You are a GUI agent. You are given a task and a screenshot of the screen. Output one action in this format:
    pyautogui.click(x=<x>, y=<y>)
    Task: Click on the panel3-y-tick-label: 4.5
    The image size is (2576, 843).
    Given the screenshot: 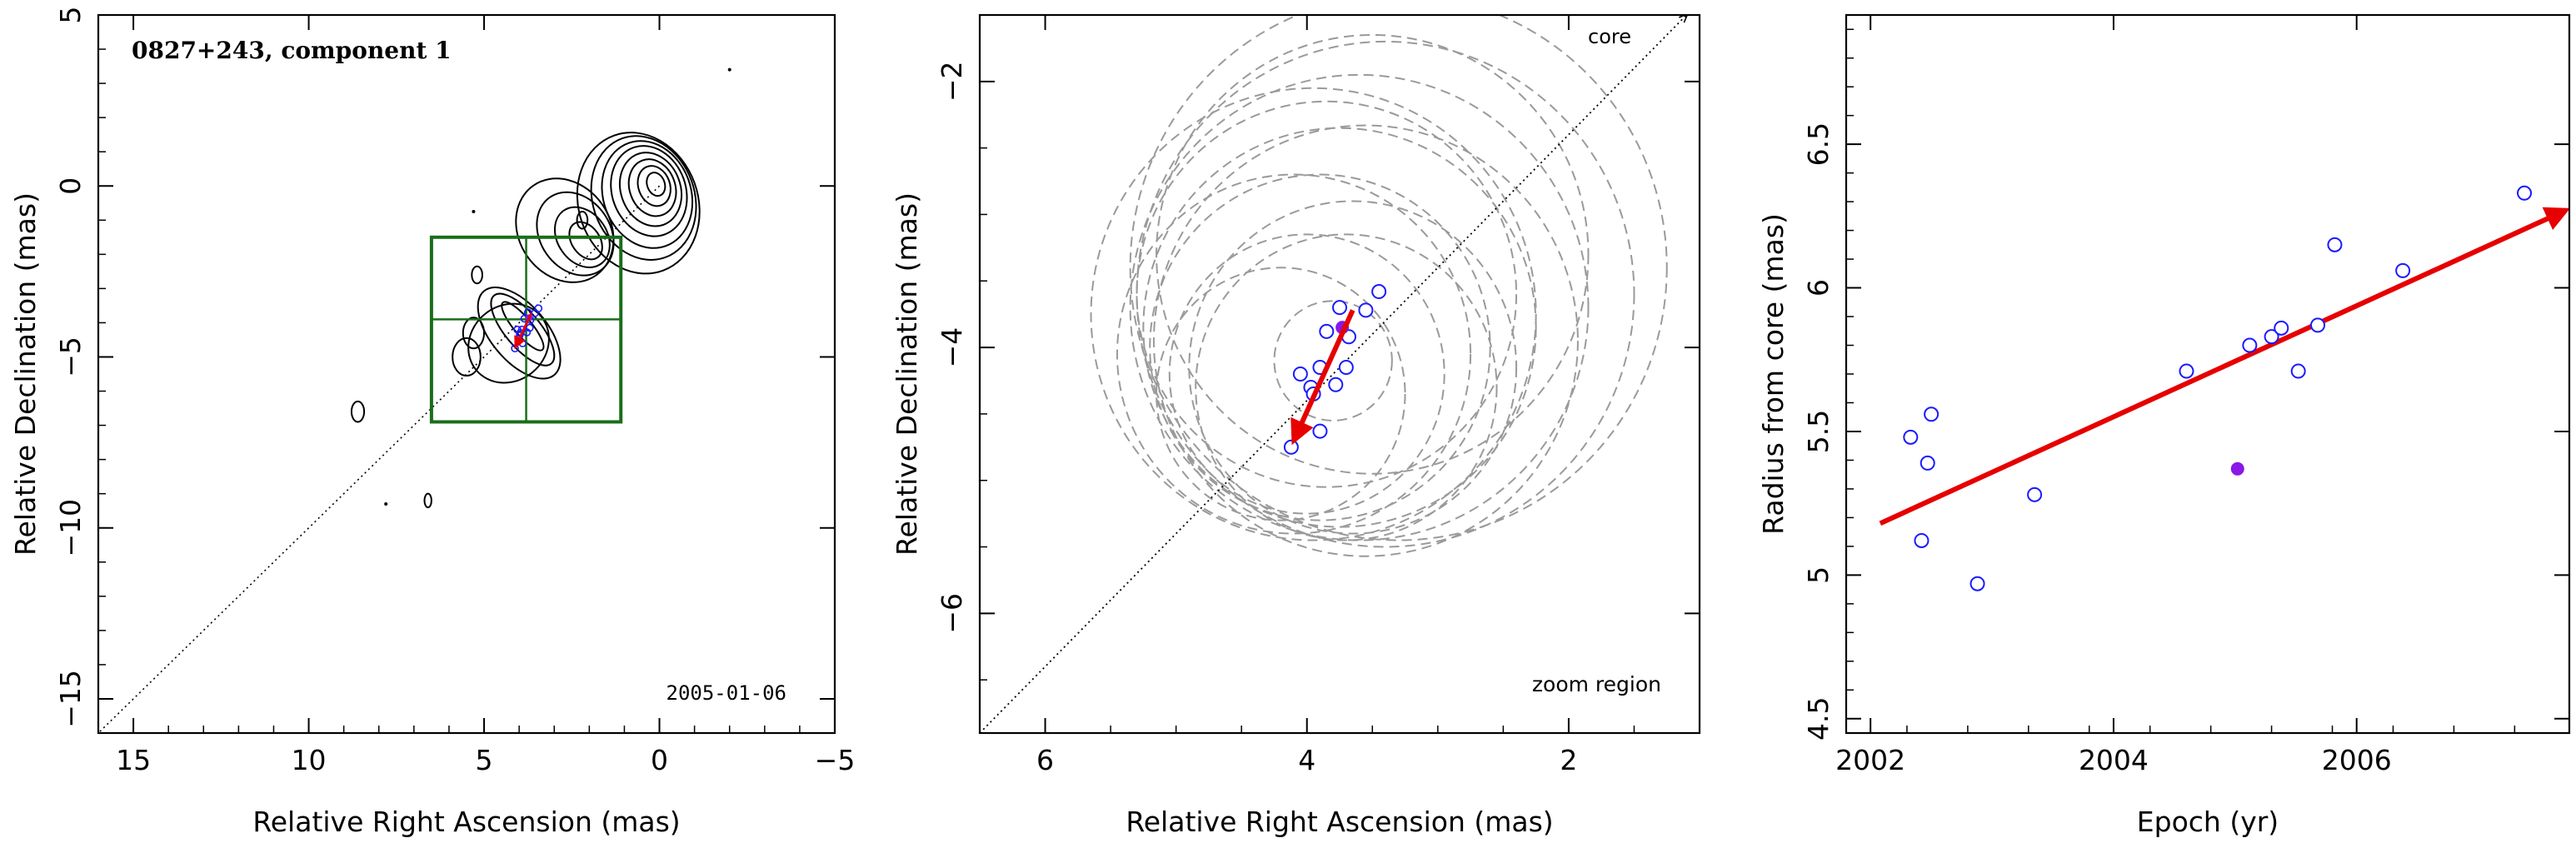 What is the action you would take?
    pyautogui.click(x=1818, y=719)
    